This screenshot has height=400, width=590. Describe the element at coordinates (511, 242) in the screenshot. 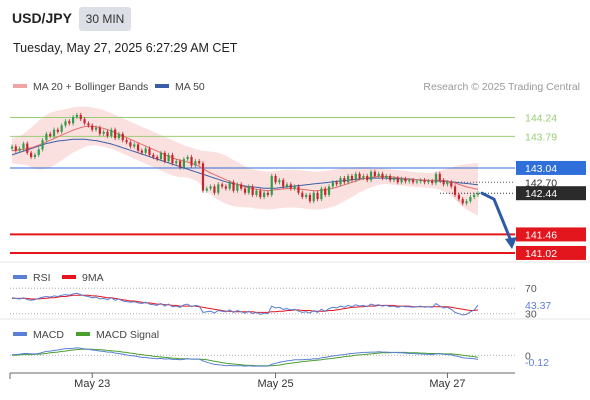

I see `forecast-arrow-head` at that location.